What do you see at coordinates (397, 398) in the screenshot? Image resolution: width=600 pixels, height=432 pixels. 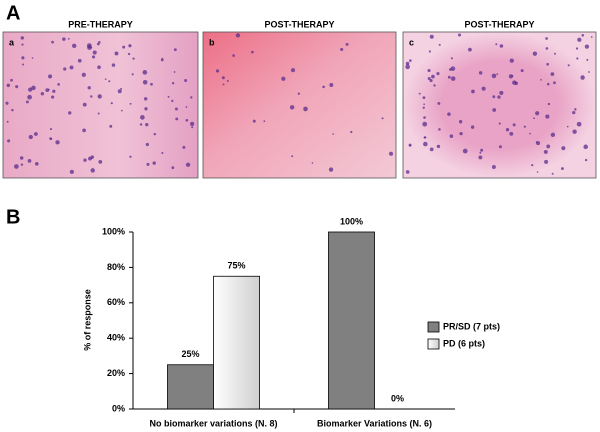 I see `value-label: 0%` at bounding box center [397, 398].